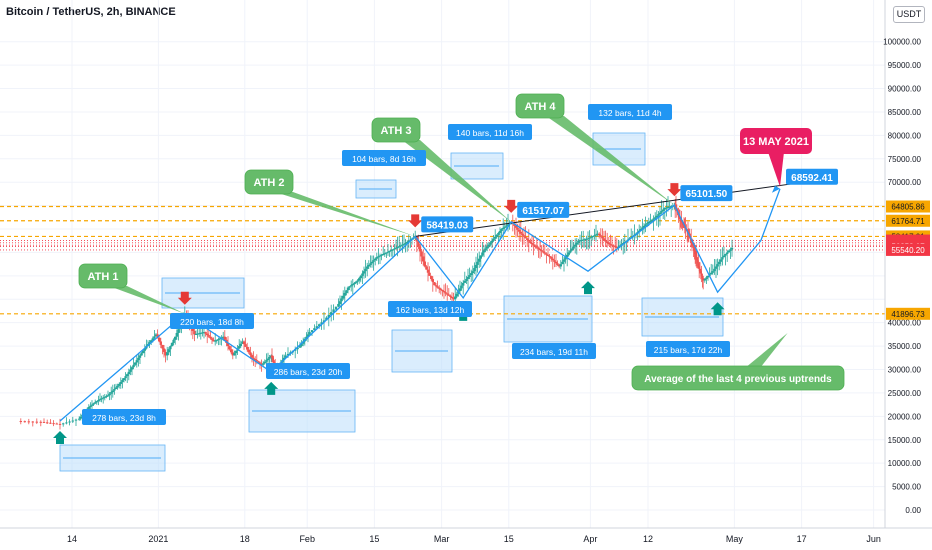 The height and width of the screenshot is (550, 932). What do you see at coordinates (396, 130) in the screenshot?
I see `ath-callout-box` at bounding box center [396, 130].